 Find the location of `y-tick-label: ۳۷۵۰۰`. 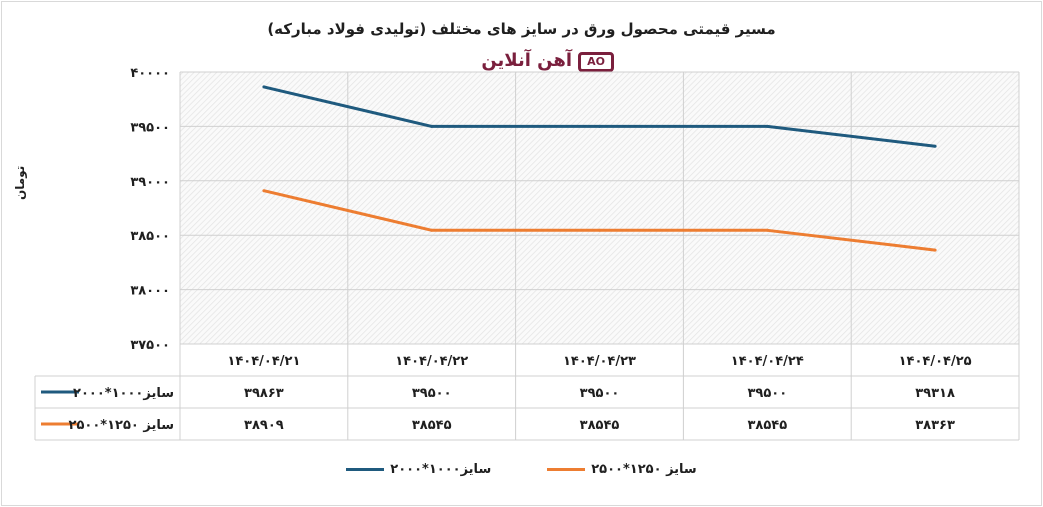

y-tick-label: ۳۷۵۰۰ is located at coordinates (150, 345).